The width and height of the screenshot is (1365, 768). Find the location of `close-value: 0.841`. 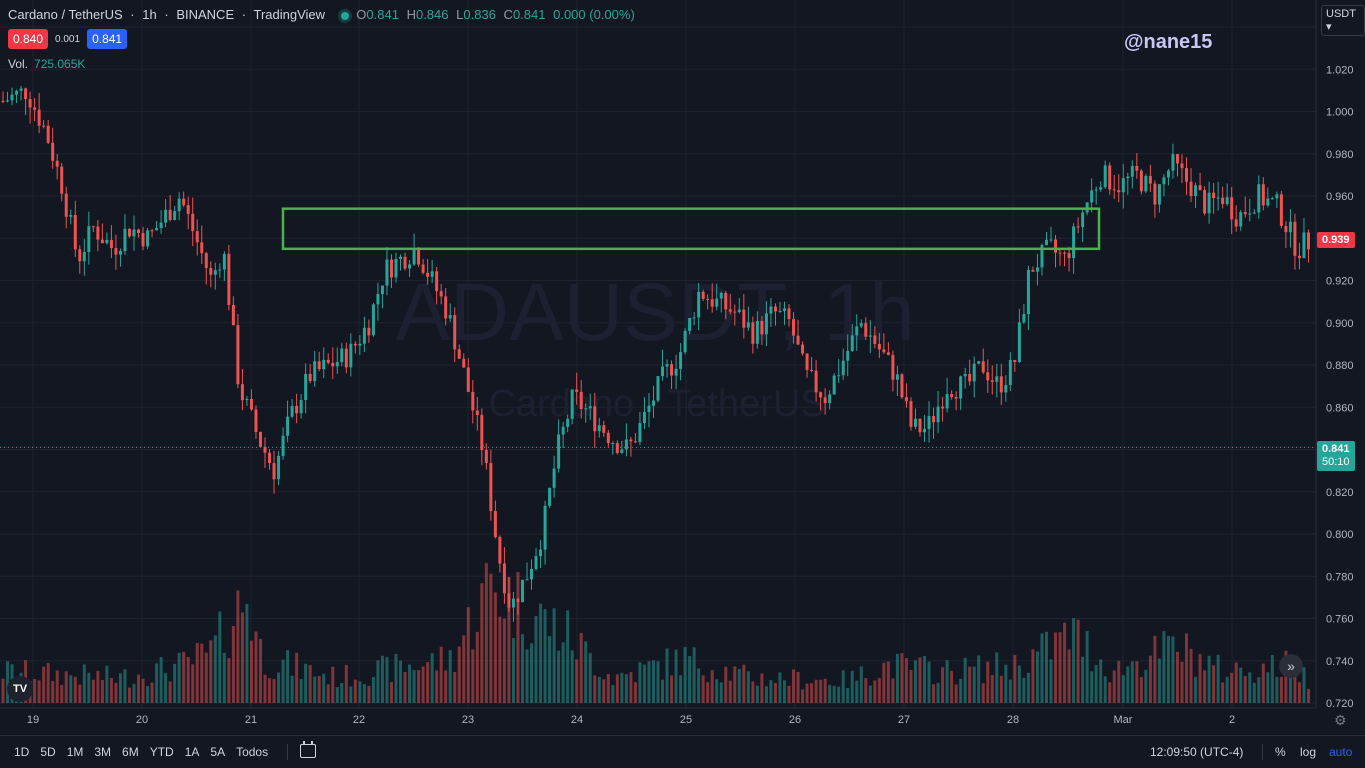

close-value: 0.841 is located at coordinates (529, 14).